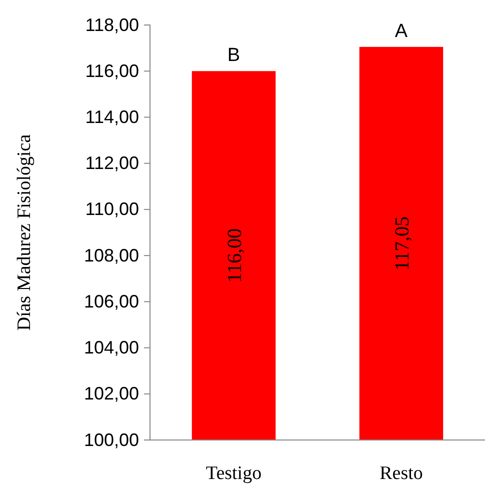 The width and height of the screenshot is (489, 493). I want to click on y-tick-label: 116,00, so click(112, 70).